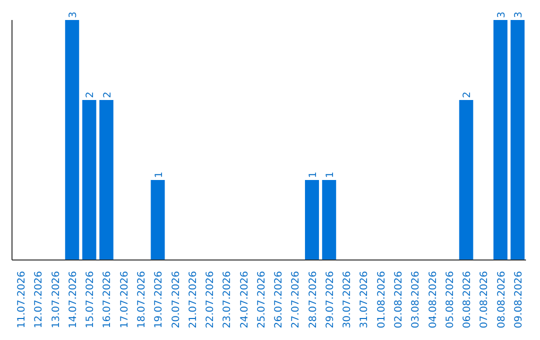 The height and width of the screenshot is (340, 540). What do you see at coordinates (296, 299) in the screenshot?
I see `x-tick-label: 27.07.2026` at bounding box center [296, 299].